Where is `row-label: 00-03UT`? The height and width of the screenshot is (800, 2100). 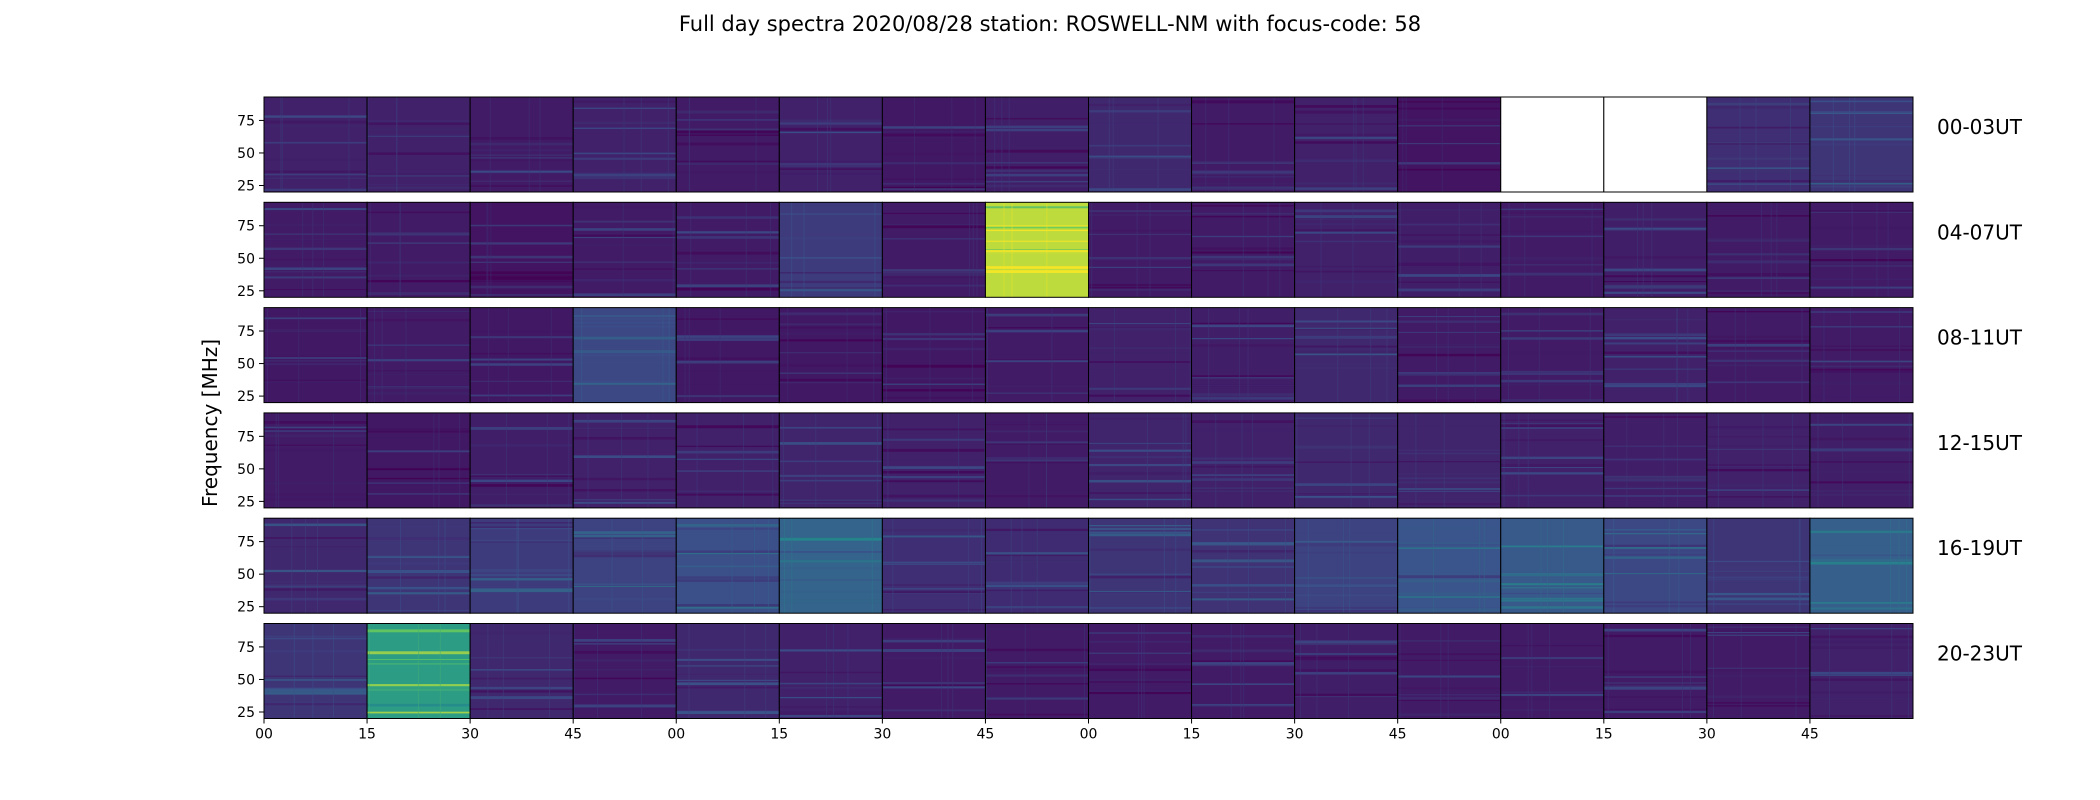
row-label: 00-03UT is located at coordinates (1980, 127).